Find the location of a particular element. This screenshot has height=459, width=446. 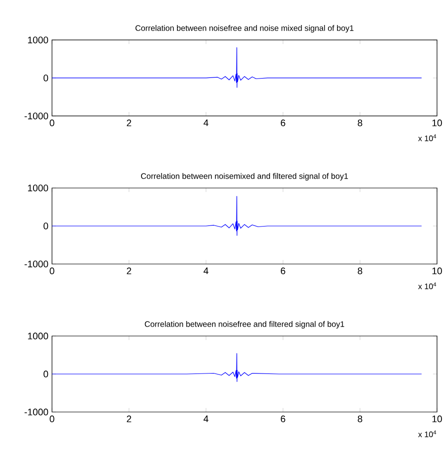

chart-title: Correlation between noisefree and filtered signal of boy1 is located at coordinates (244, 324).